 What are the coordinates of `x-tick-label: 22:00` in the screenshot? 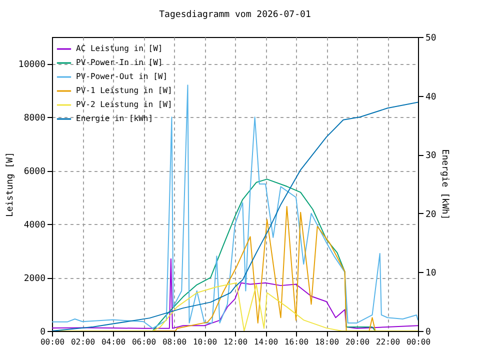 It's located at (388, 342).